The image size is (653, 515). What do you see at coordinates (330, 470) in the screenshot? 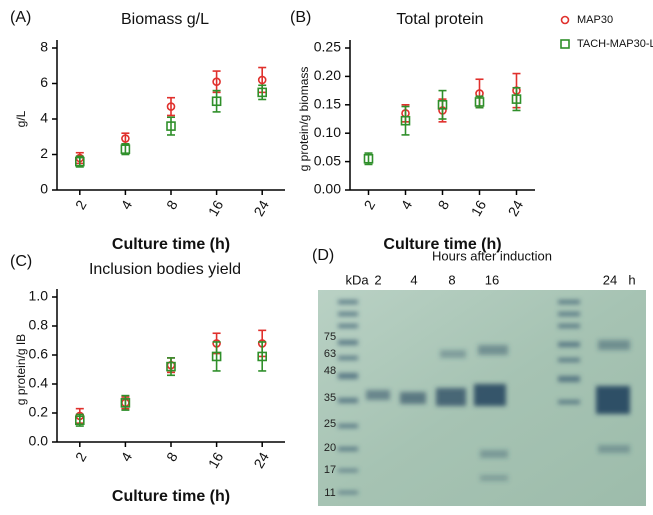
I see `marker-label: 17` at bounding box center [330, 470].